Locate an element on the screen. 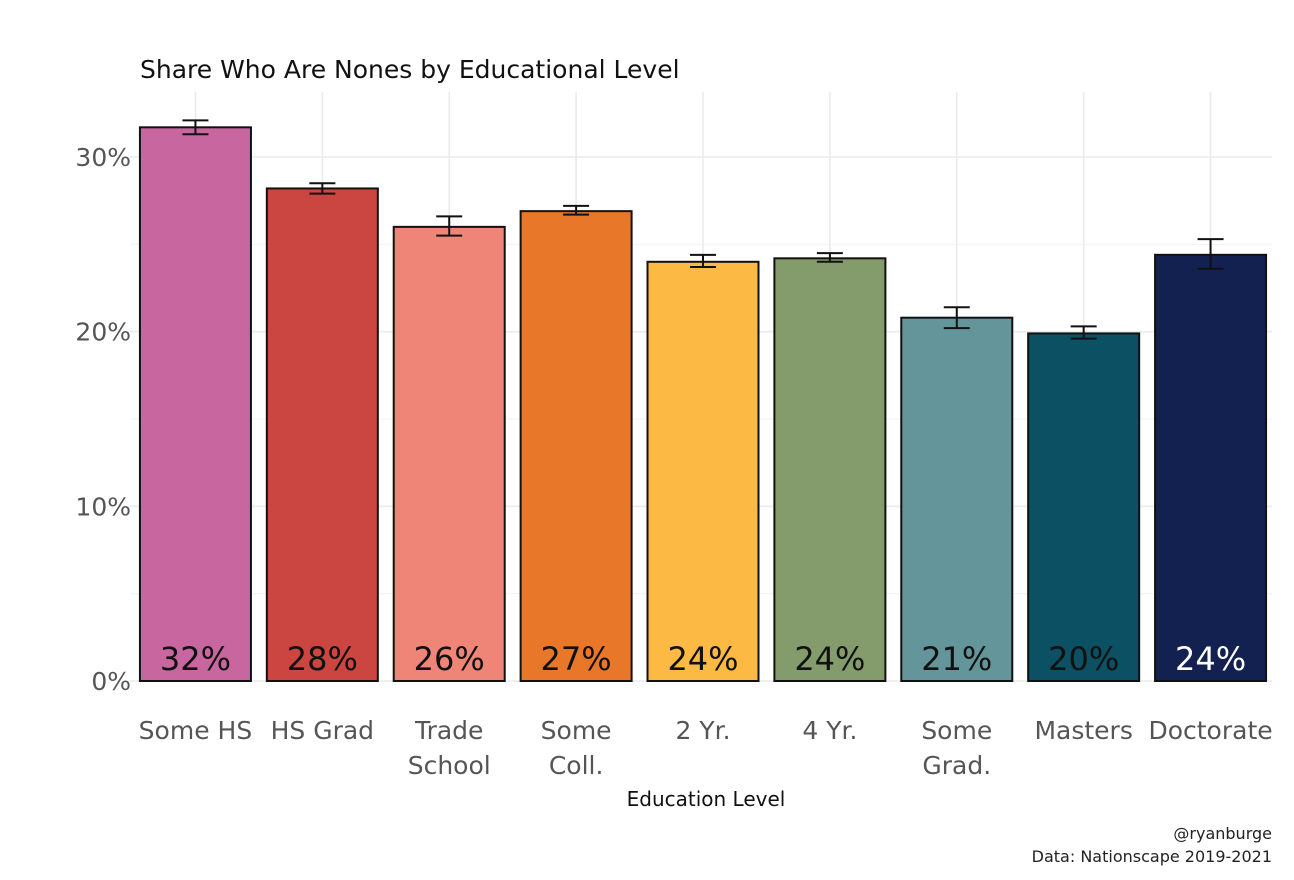 This screenshot has height=880, width=1294. x-tick-label-0: Some HS is located at coordinates (196, 730).